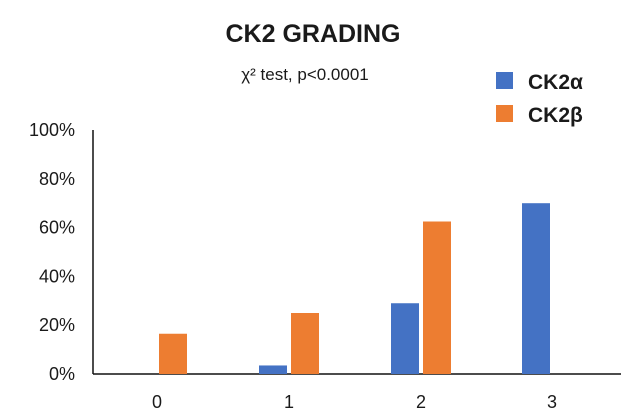 Image resolution: width=627 pixels, height=419 pixels. Describe the element at coordinates (57, 179) in the screenshot. I see `y-tick-label: 80%` at that location.